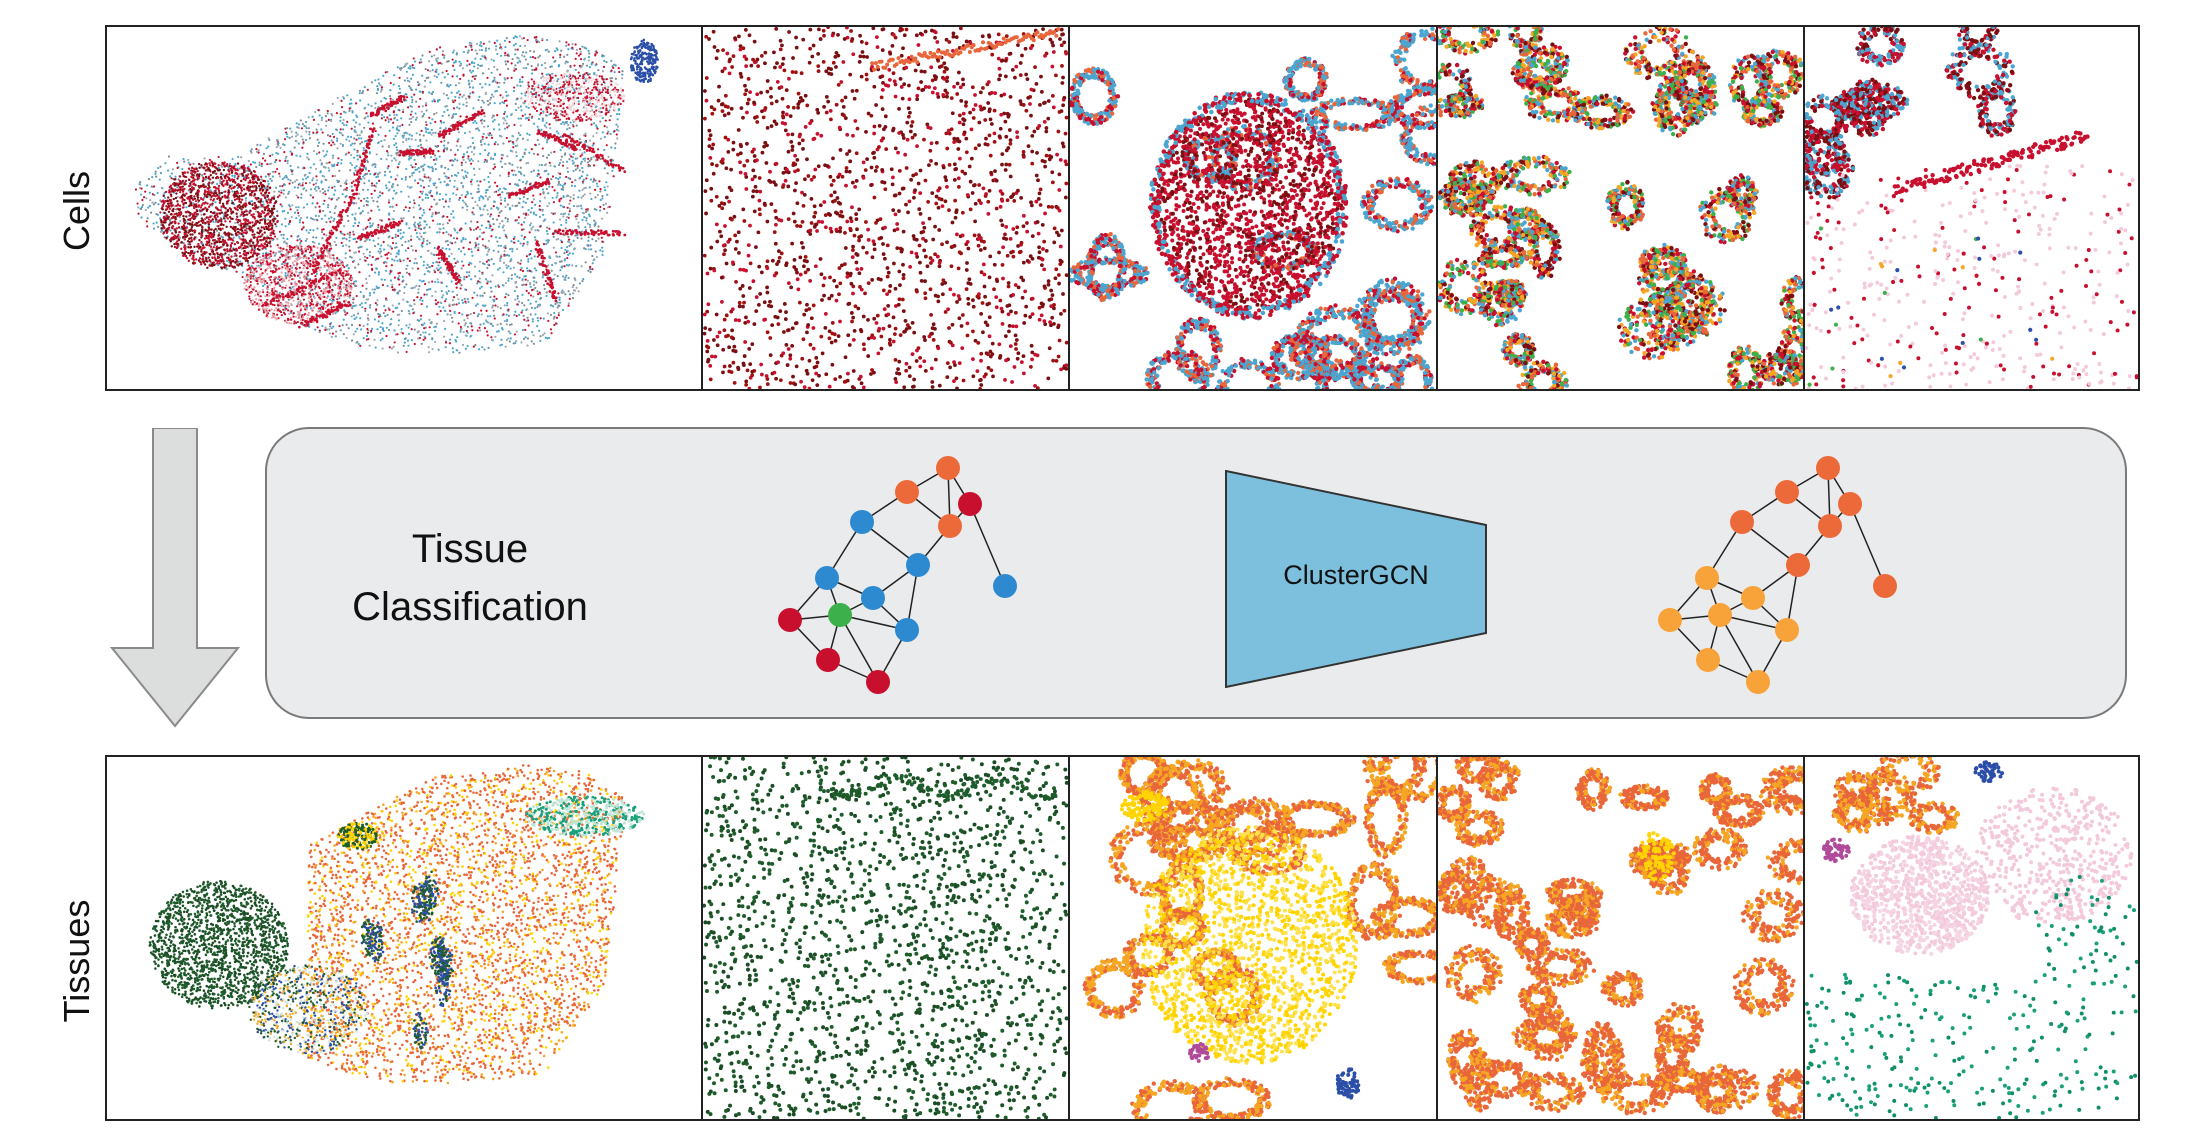 The height and width of the screenshot is (1146, 2192). Describe the element at coordinates (1356, 575) in the screenshot. I see `clustergcn-label: ClusterGCN` at that location.